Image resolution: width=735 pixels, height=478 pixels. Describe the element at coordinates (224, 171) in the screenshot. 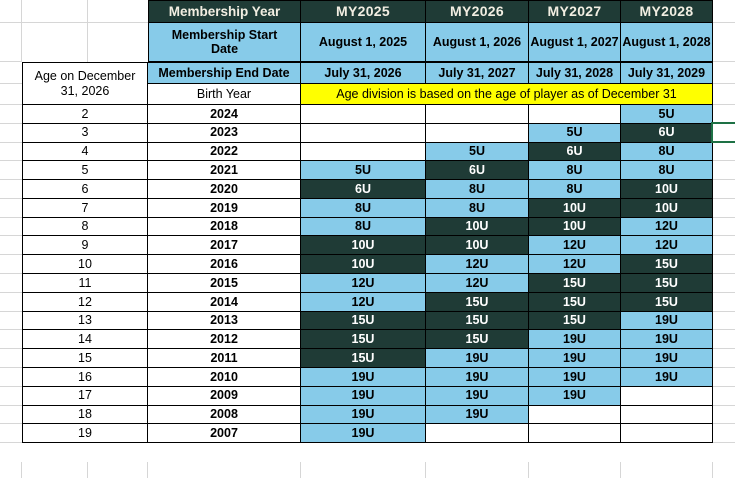

I see `birth-year-cell: 2021` at that location.